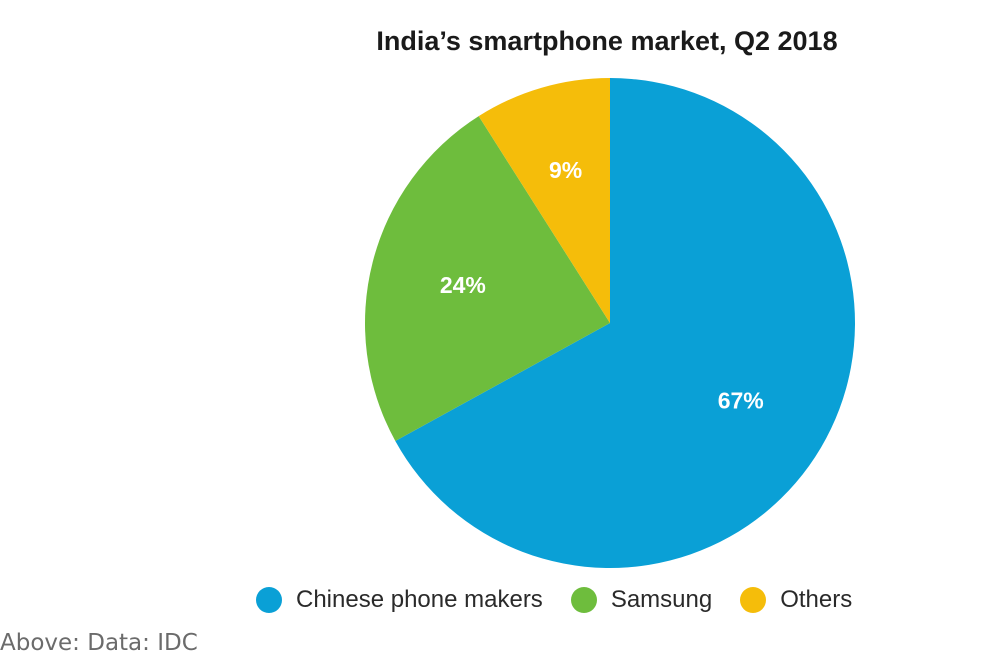  I want to click on legend-label: Samsung, so click(661, 599).